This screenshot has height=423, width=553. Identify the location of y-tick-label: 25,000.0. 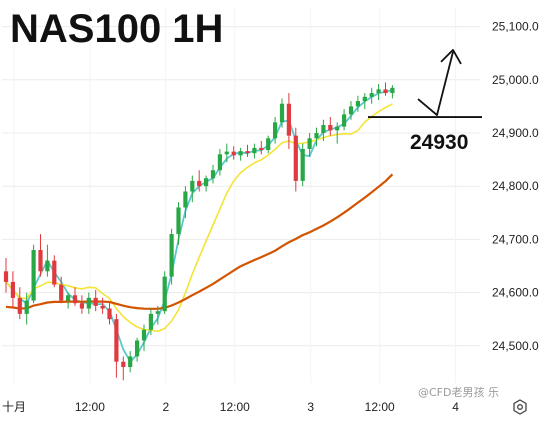
(515, 80).